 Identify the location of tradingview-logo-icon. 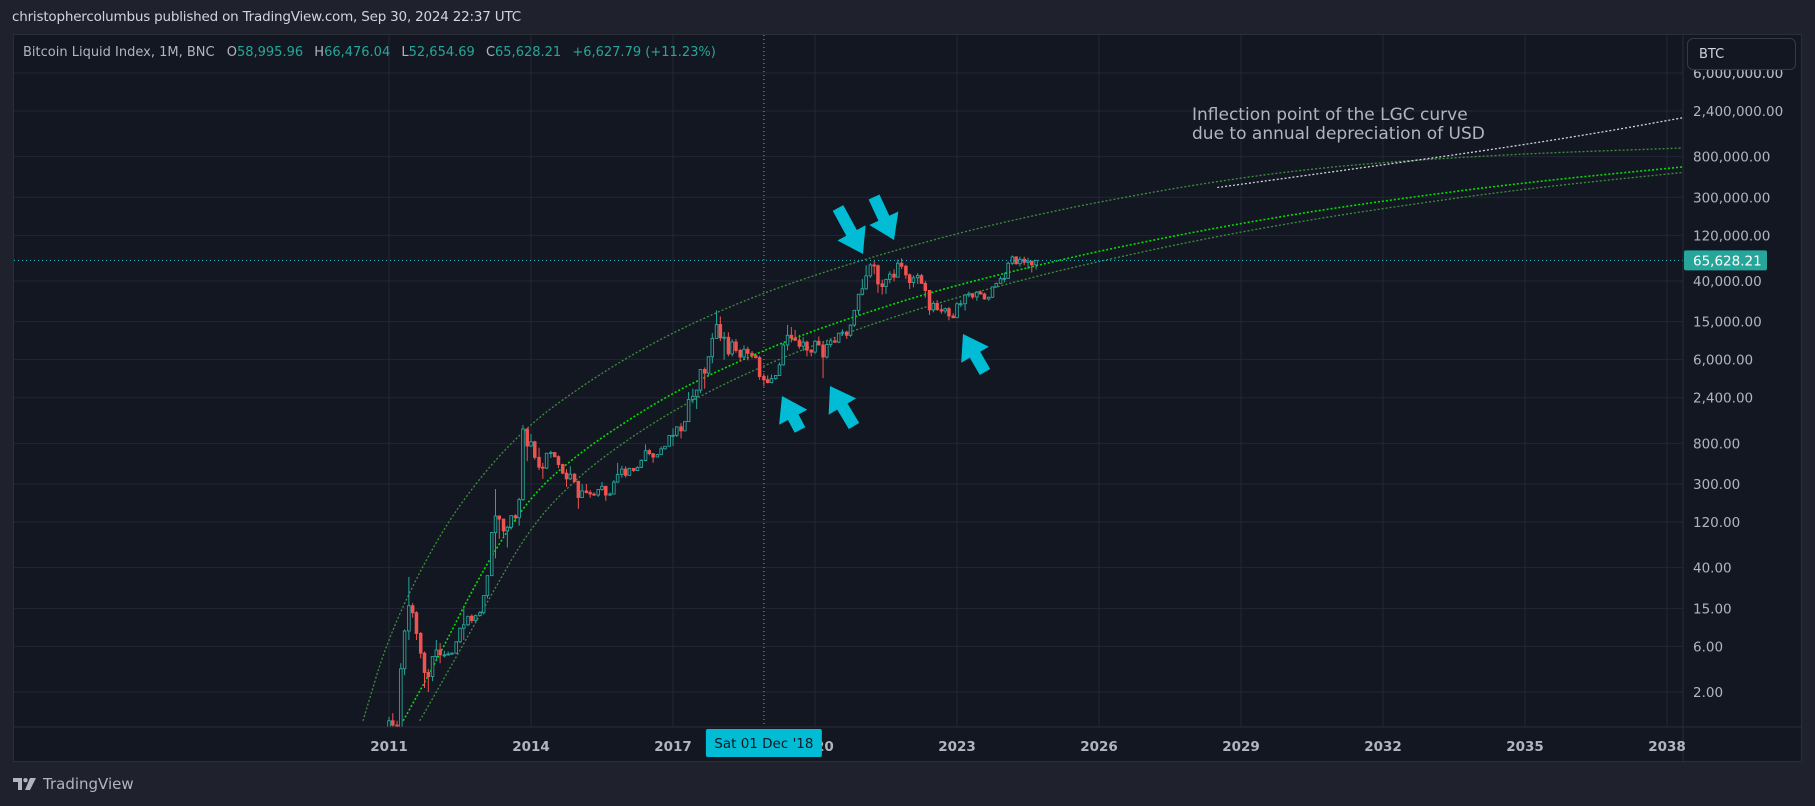
(24, 784).